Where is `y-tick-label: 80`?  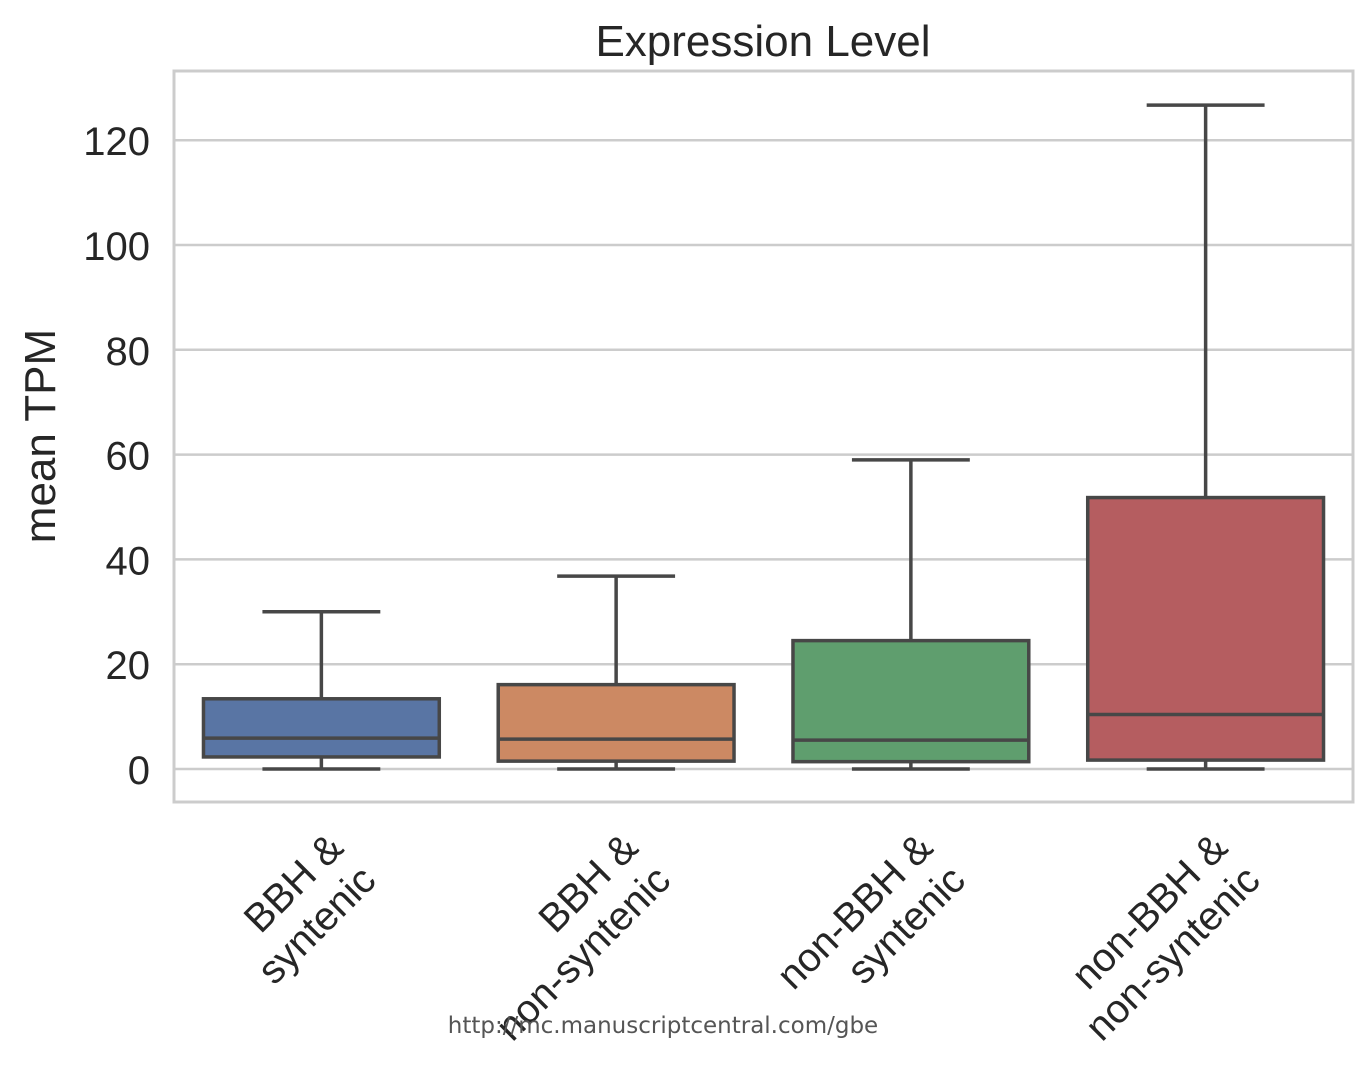
y-tick-label: 80 is located at coordinates (128, 352).